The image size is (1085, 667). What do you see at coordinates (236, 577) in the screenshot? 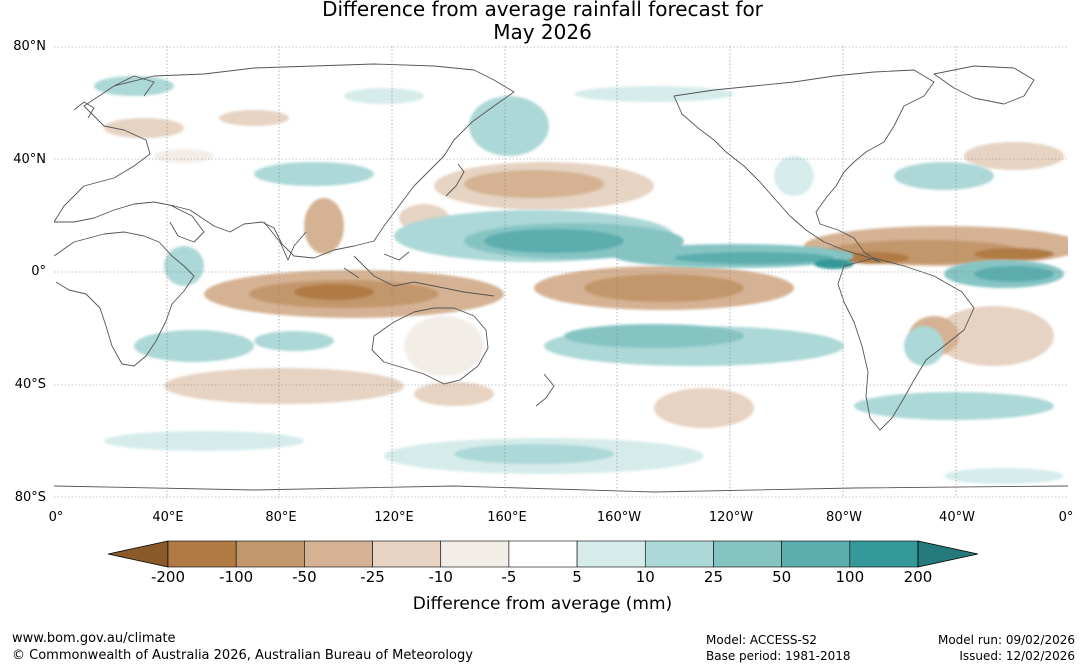
I see `colorbar-tick-label: -100` at bounding box center [236, 577].